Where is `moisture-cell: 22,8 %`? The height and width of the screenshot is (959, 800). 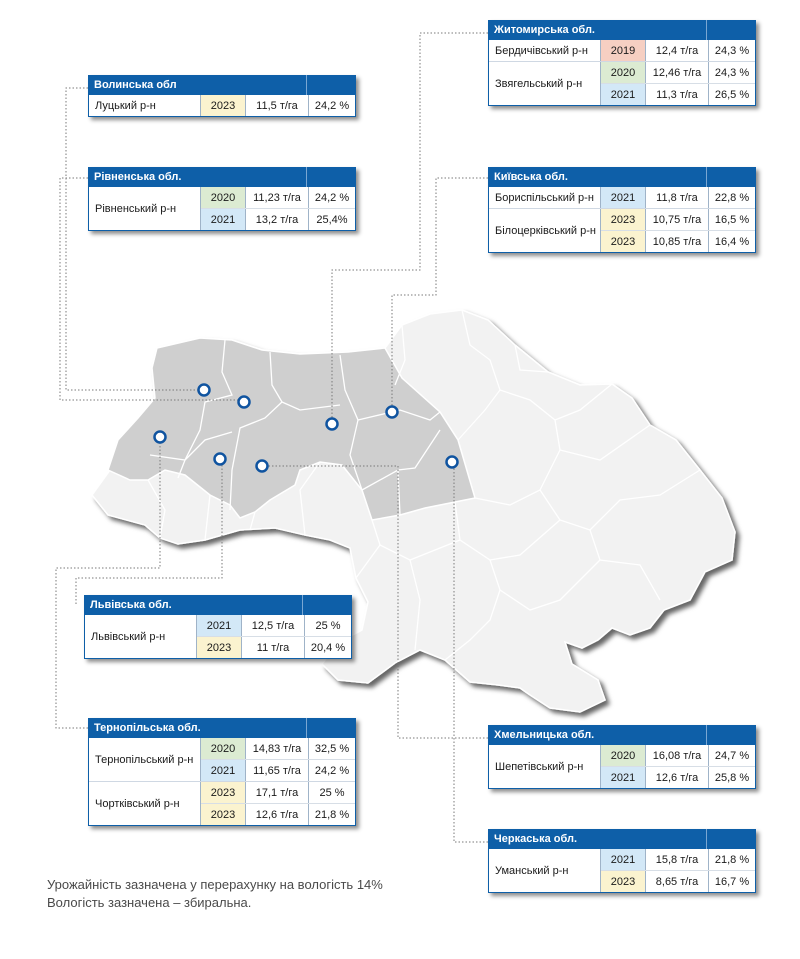
moisture-cell: 22,8 % is located at coordinates (732, 197).